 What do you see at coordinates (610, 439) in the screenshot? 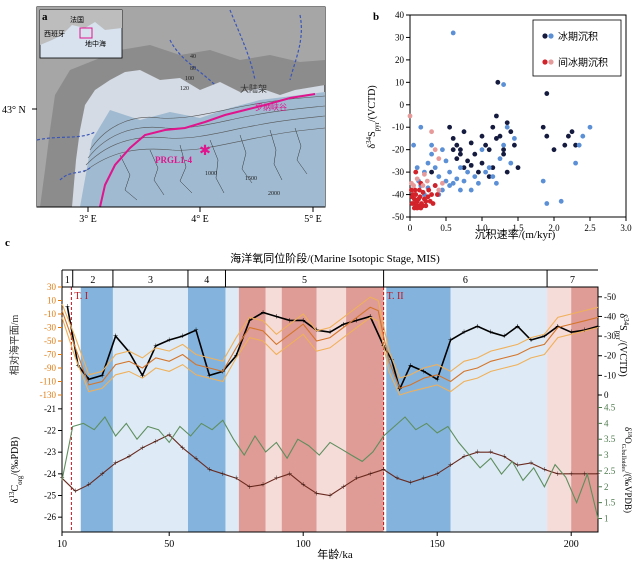
I see `y-tick-label: 3.5` at bounding box center [610, 439].